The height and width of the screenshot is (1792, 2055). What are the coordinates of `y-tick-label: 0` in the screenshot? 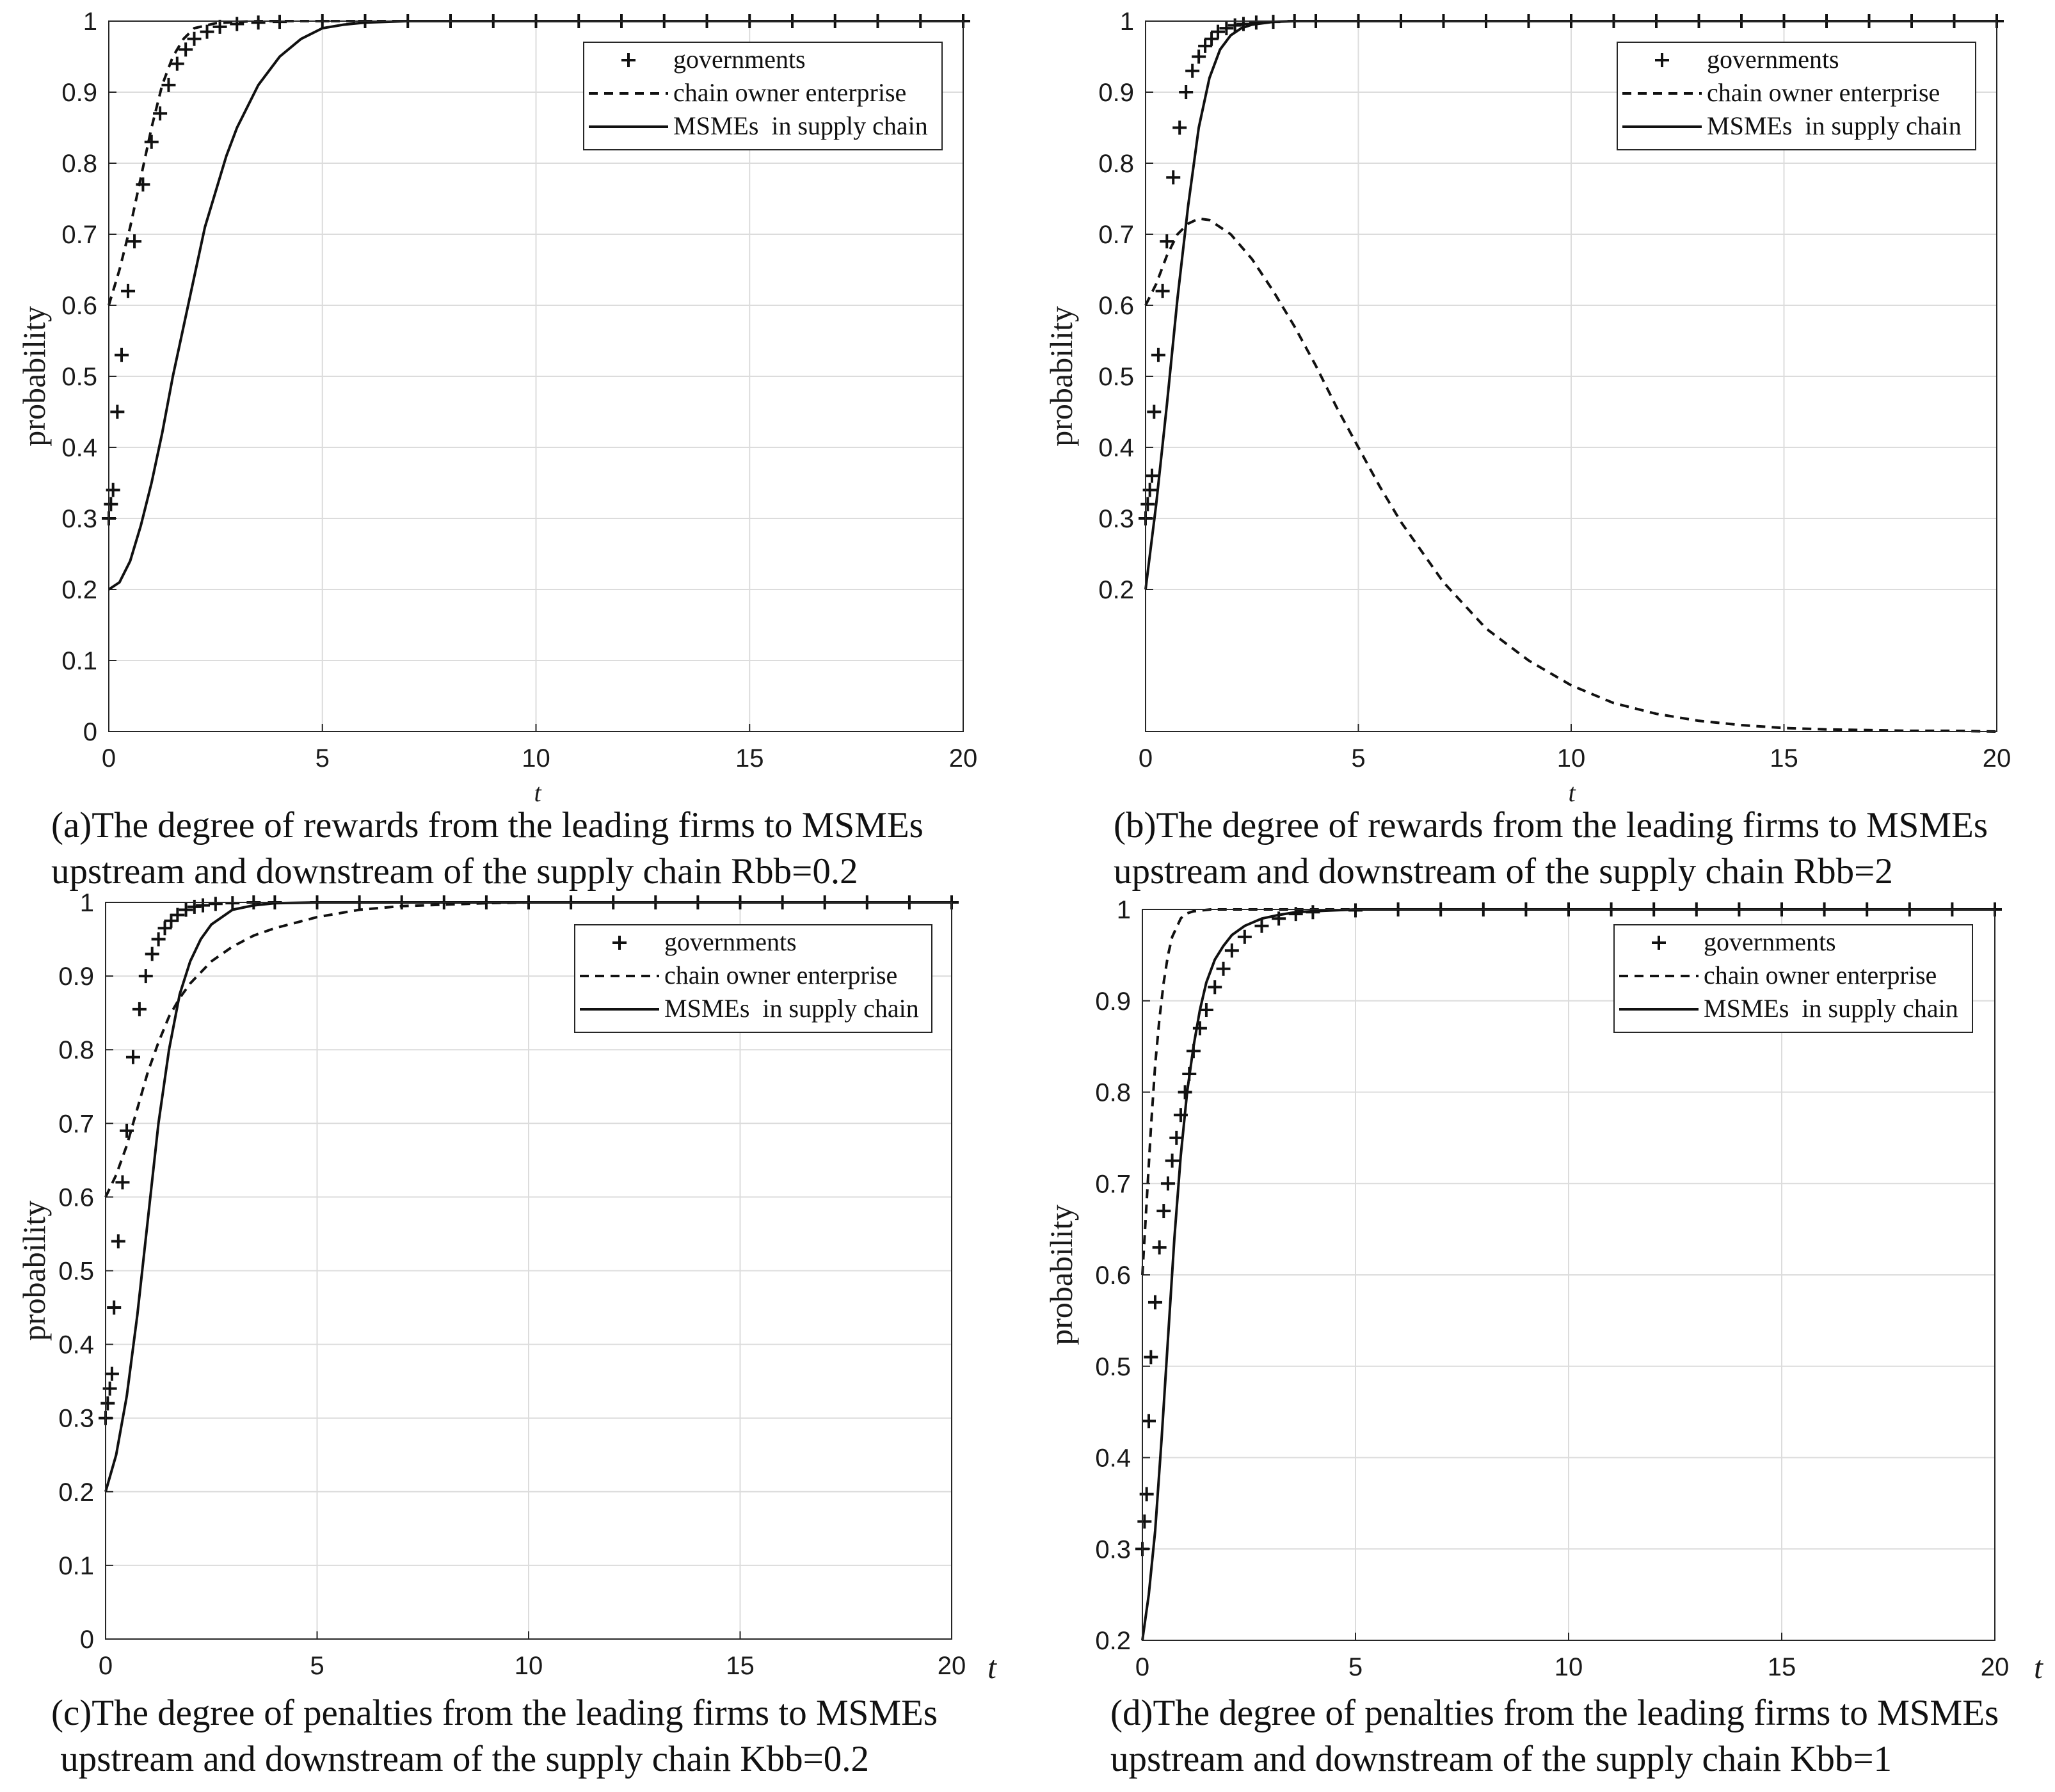 It's located at (87, 1640).